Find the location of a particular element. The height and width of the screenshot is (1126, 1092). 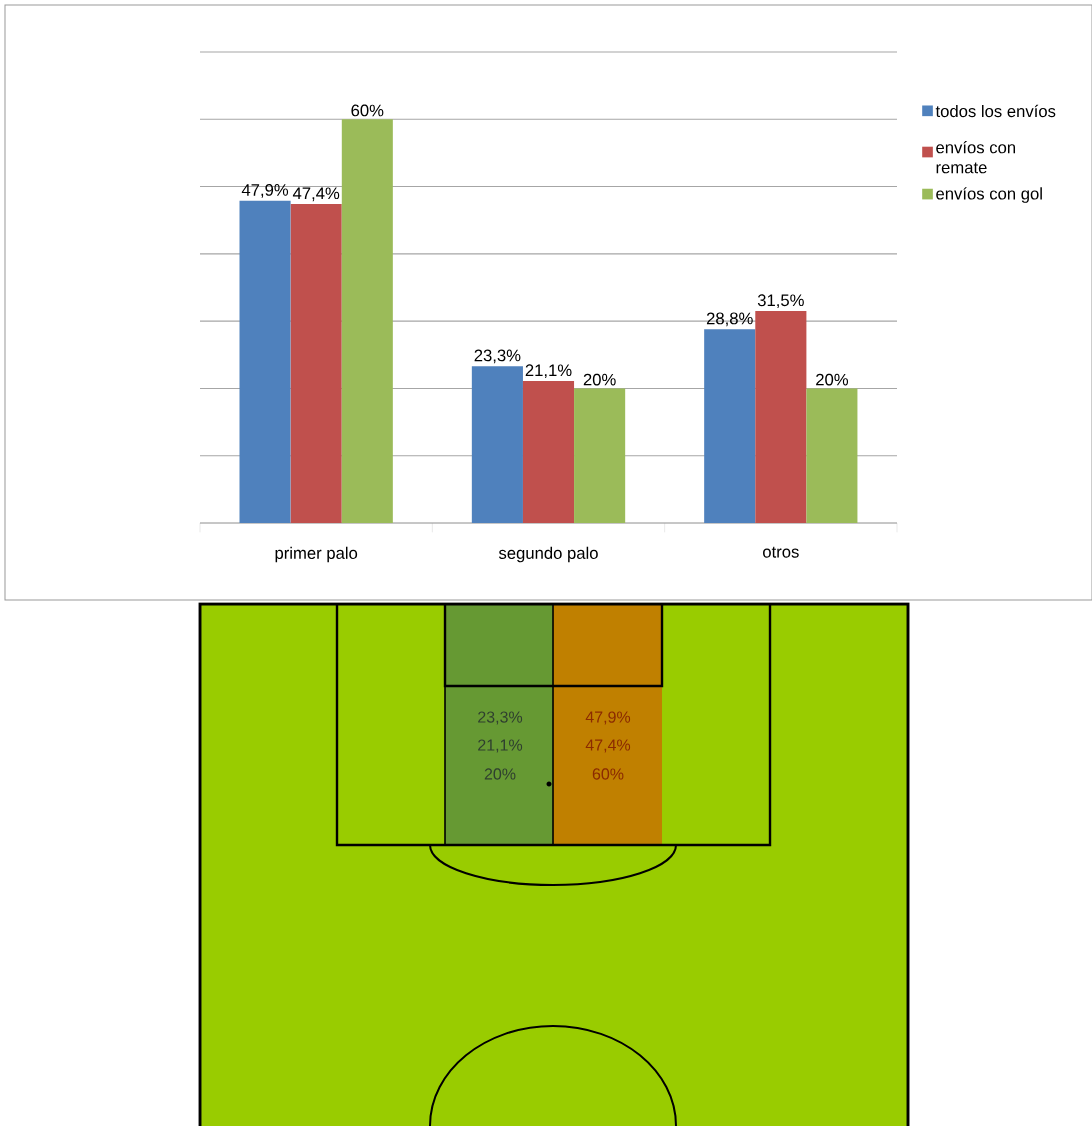

legend-label: envíos con gol is located at coordinates (989, 195).